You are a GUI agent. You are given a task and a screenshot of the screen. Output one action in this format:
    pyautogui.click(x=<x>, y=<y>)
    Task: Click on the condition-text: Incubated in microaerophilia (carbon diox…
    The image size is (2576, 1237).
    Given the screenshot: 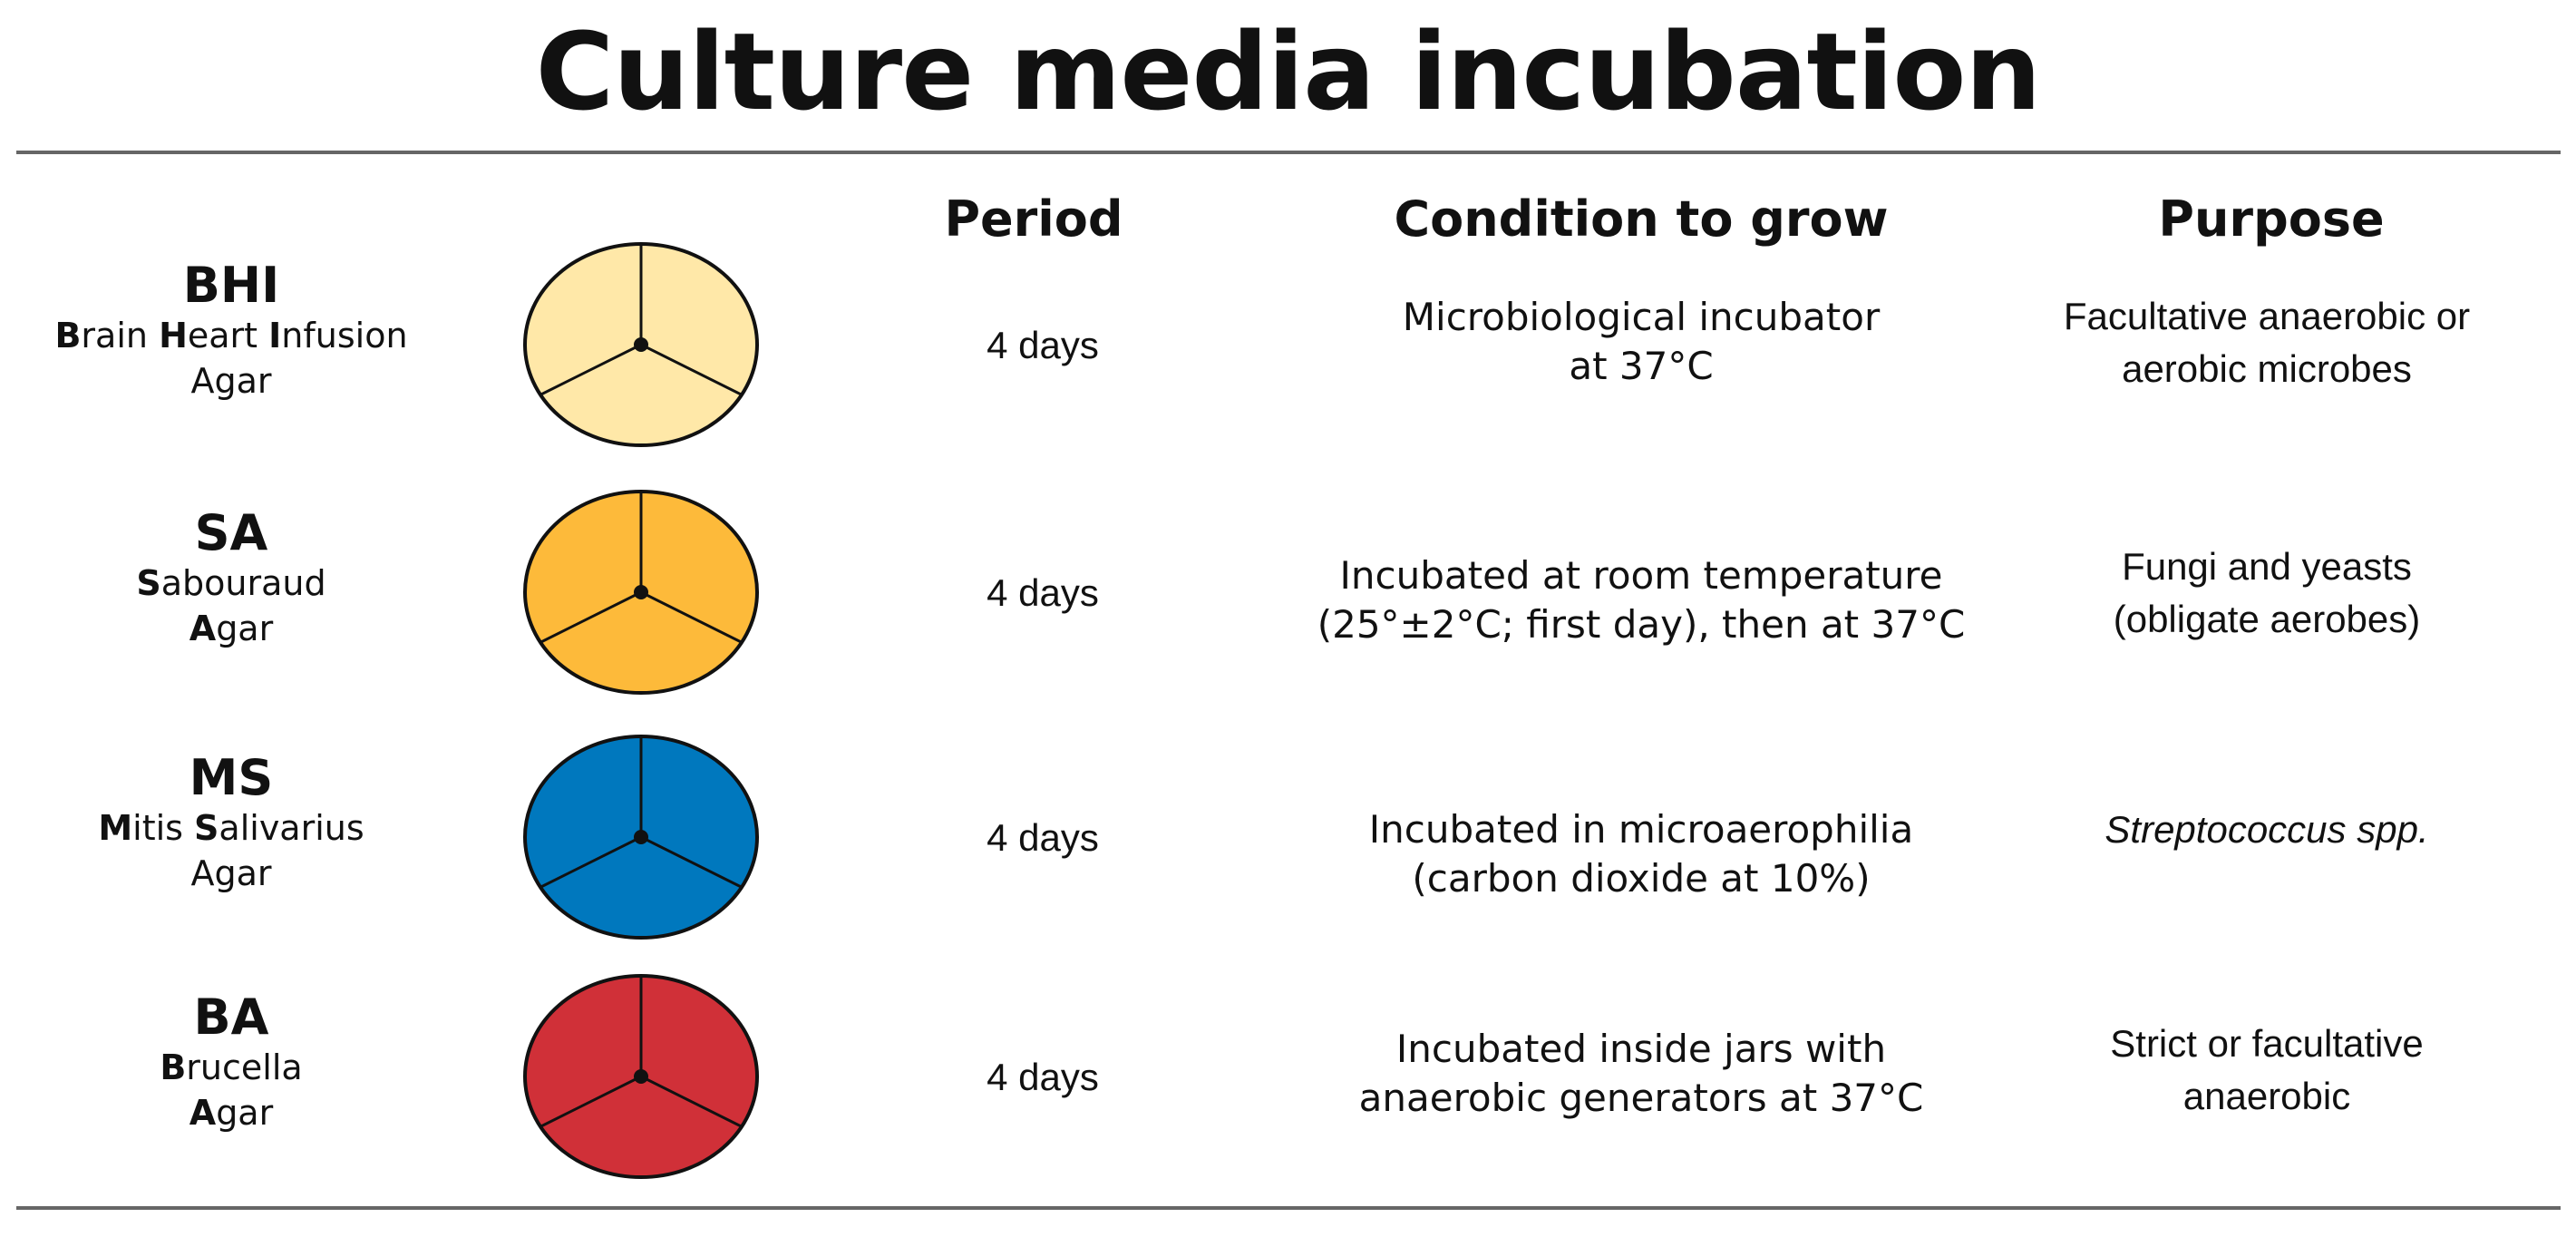 What is the action you would take?
    pyautogui.click(x=1641, y=854)
    